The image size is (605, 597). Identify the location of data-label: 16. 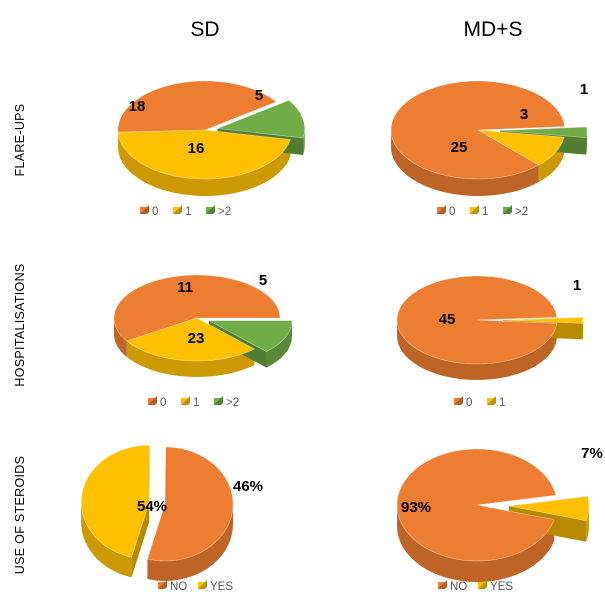
(196, 148).